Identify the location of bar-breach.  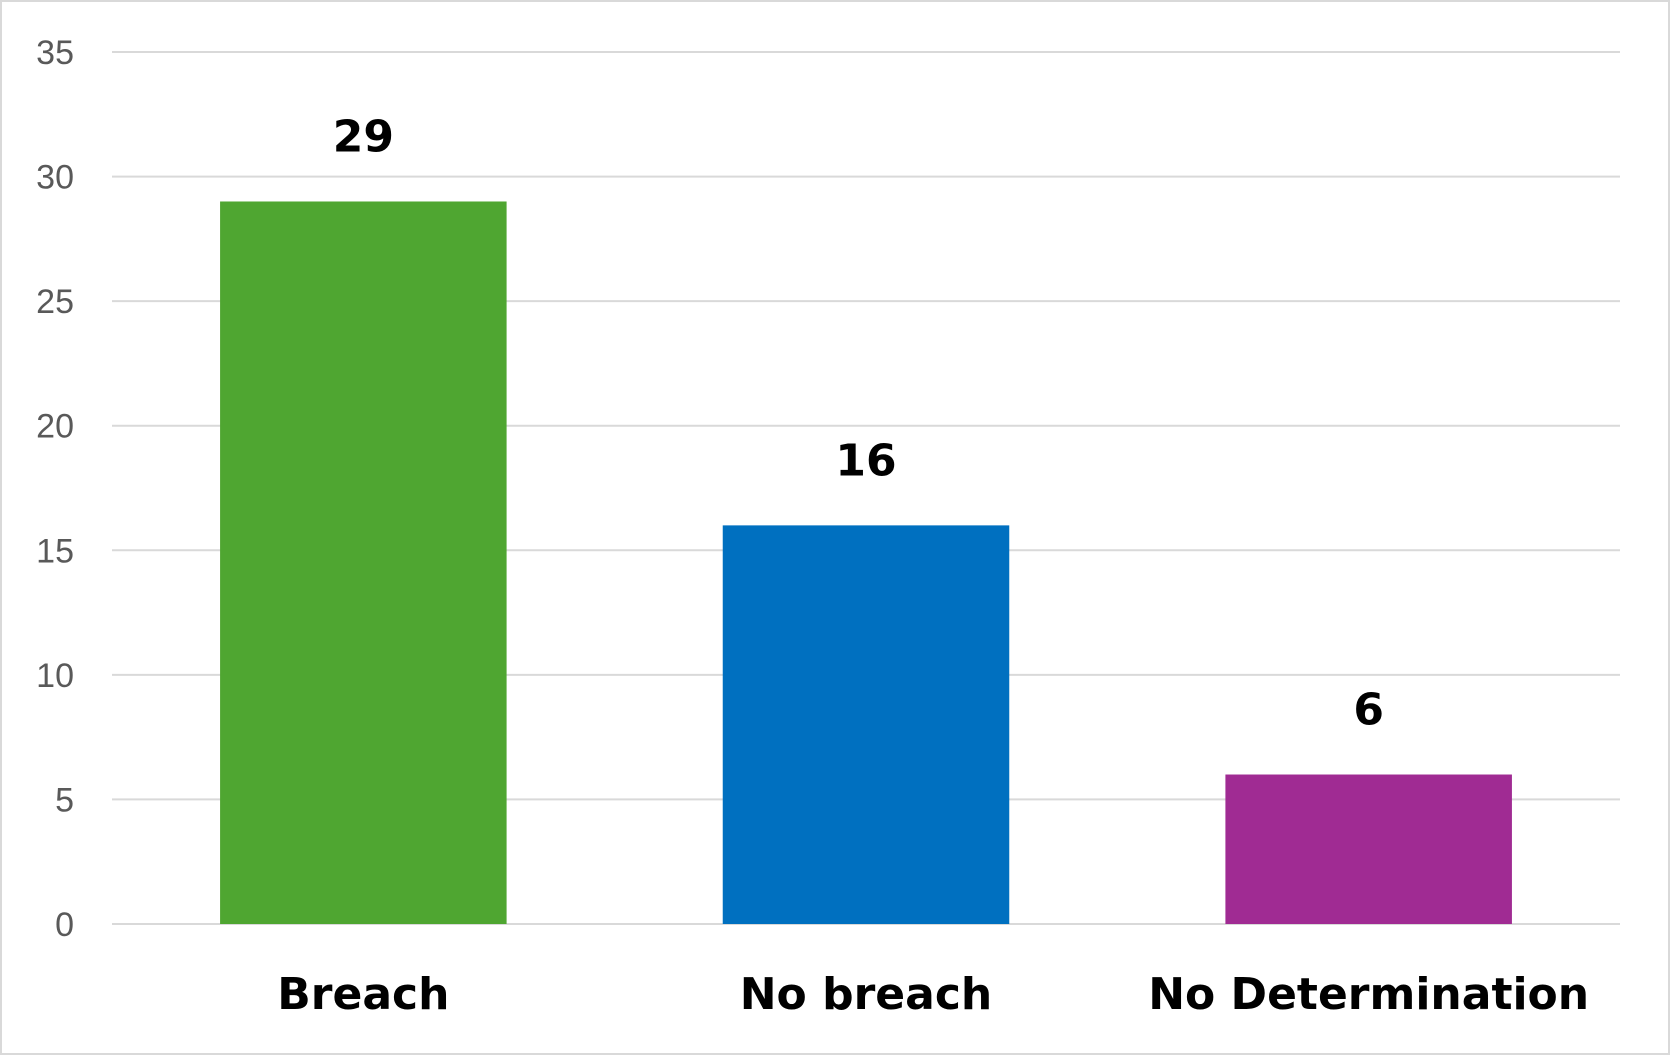
(363, 562).